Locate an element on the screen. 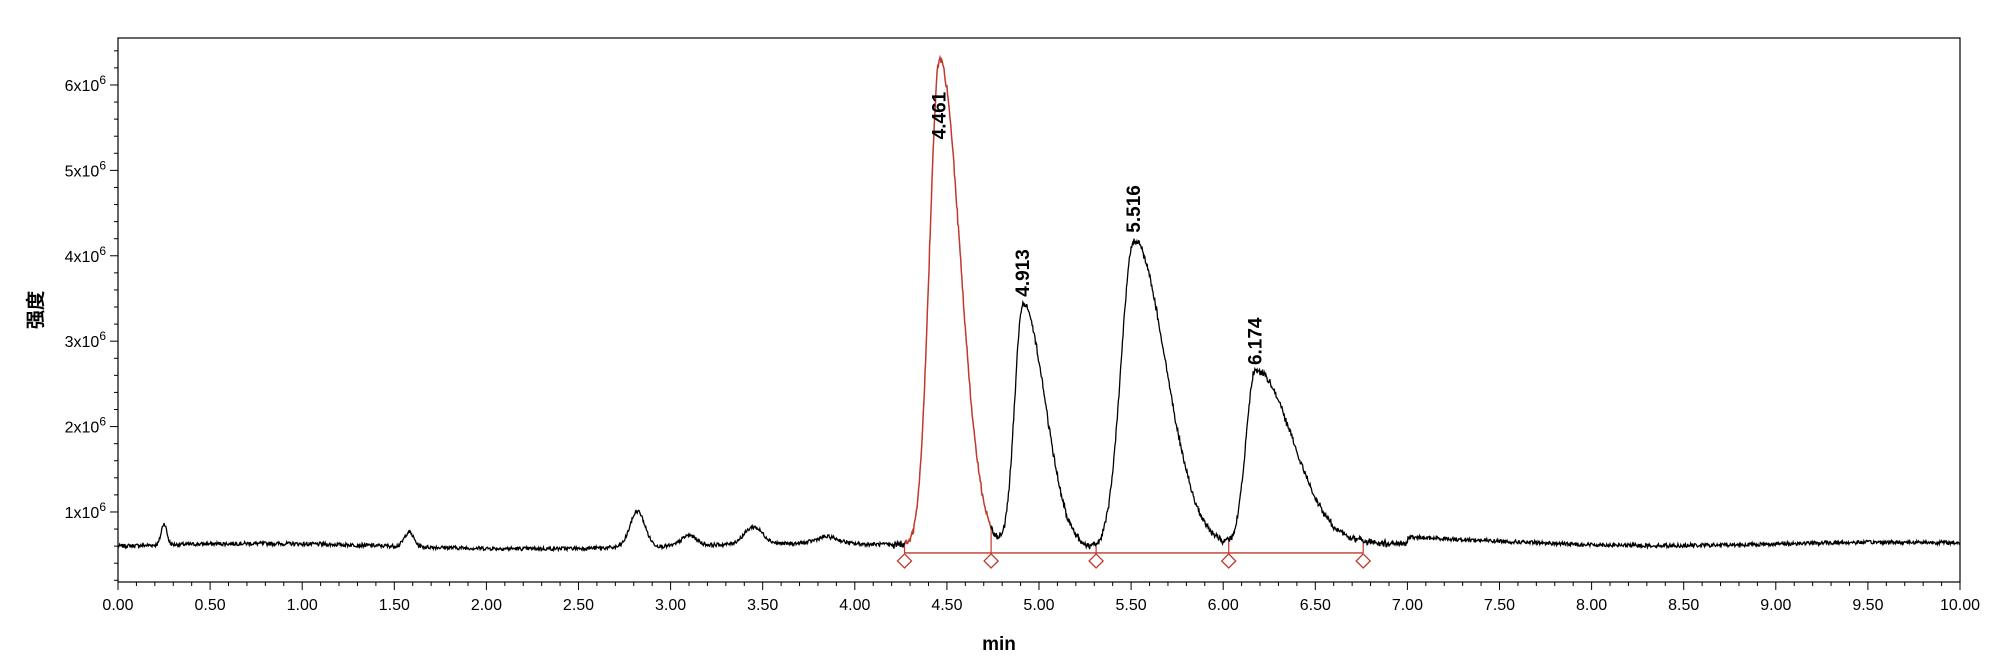 The width and height of the screenshot is (2000, 667). x-tick-label: 7.50 is located at coordinates (1499, 605).